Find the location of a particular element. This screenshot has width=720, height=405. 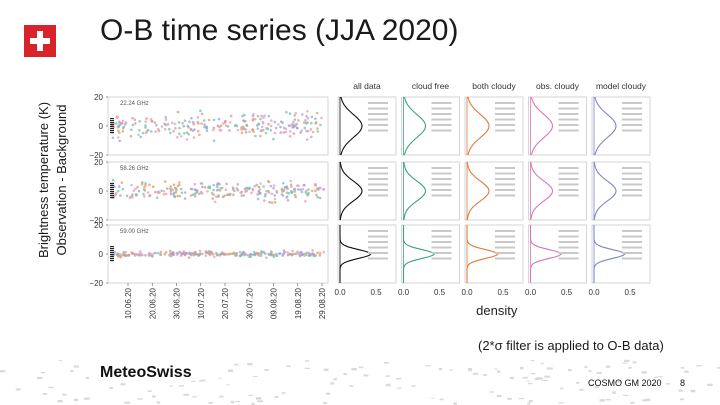

x-tick-label: 29.08.20 is located at coordinates (322, 303).